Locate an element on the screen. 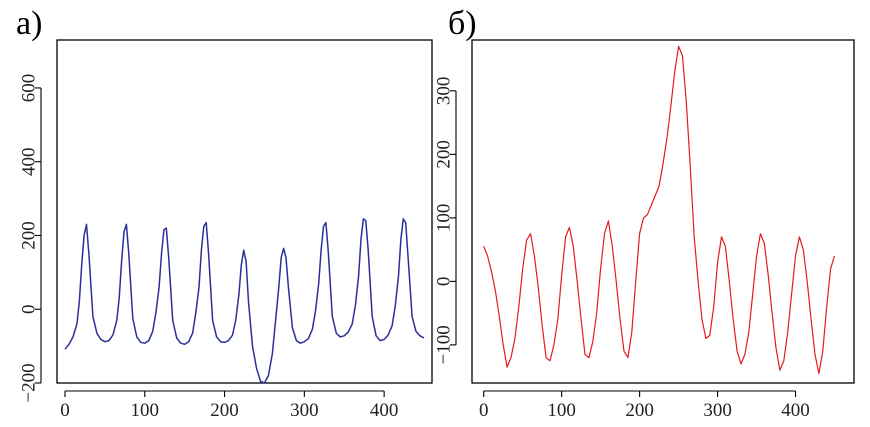 Image resolution: width=870 pixels, height=427 pixels. y-tick-label: 400 is located at coordinates (29, 161).